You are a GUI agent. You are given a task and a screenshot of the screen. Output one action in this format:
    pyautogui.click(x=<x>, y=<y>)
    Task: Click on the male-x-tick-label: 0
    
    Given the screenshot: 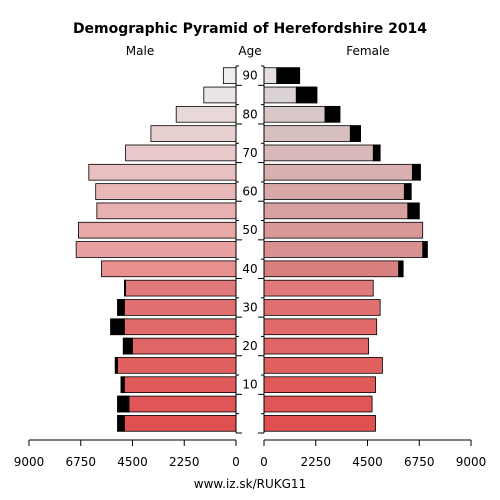 What is the action you would take?
    pyautogui.click(x=236, y=462)
    